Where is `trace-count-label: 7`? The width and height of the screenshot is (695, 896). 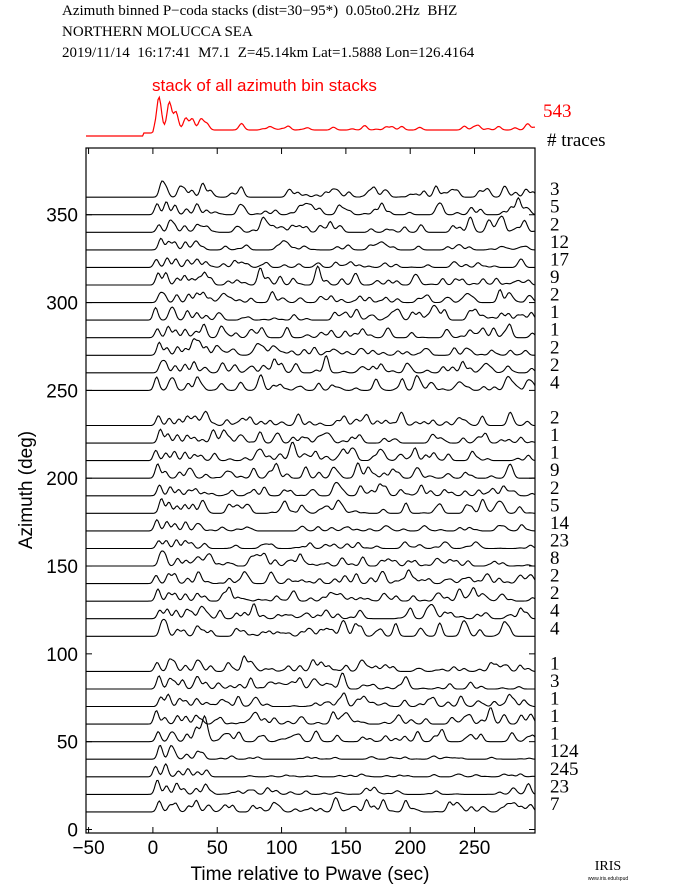
trace-count-label: 7 is located at coordinates (555, 804).